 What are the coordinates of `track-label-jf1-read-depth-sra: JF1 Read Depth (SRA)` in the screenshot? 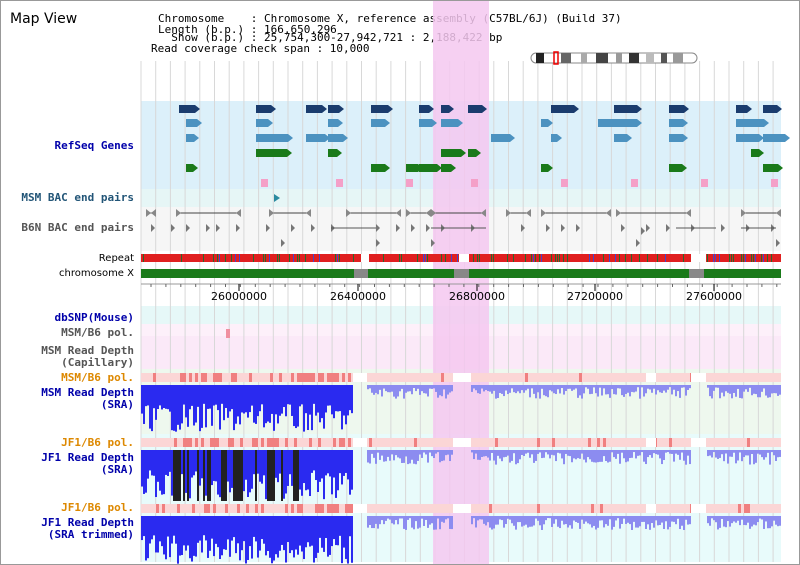 It's located at (87, 463).